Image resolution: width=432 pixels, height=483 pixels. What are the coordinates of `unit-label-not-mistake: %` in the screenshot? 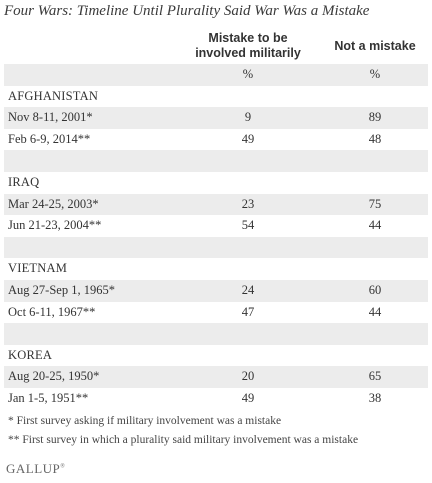 It's located at (375, 74).